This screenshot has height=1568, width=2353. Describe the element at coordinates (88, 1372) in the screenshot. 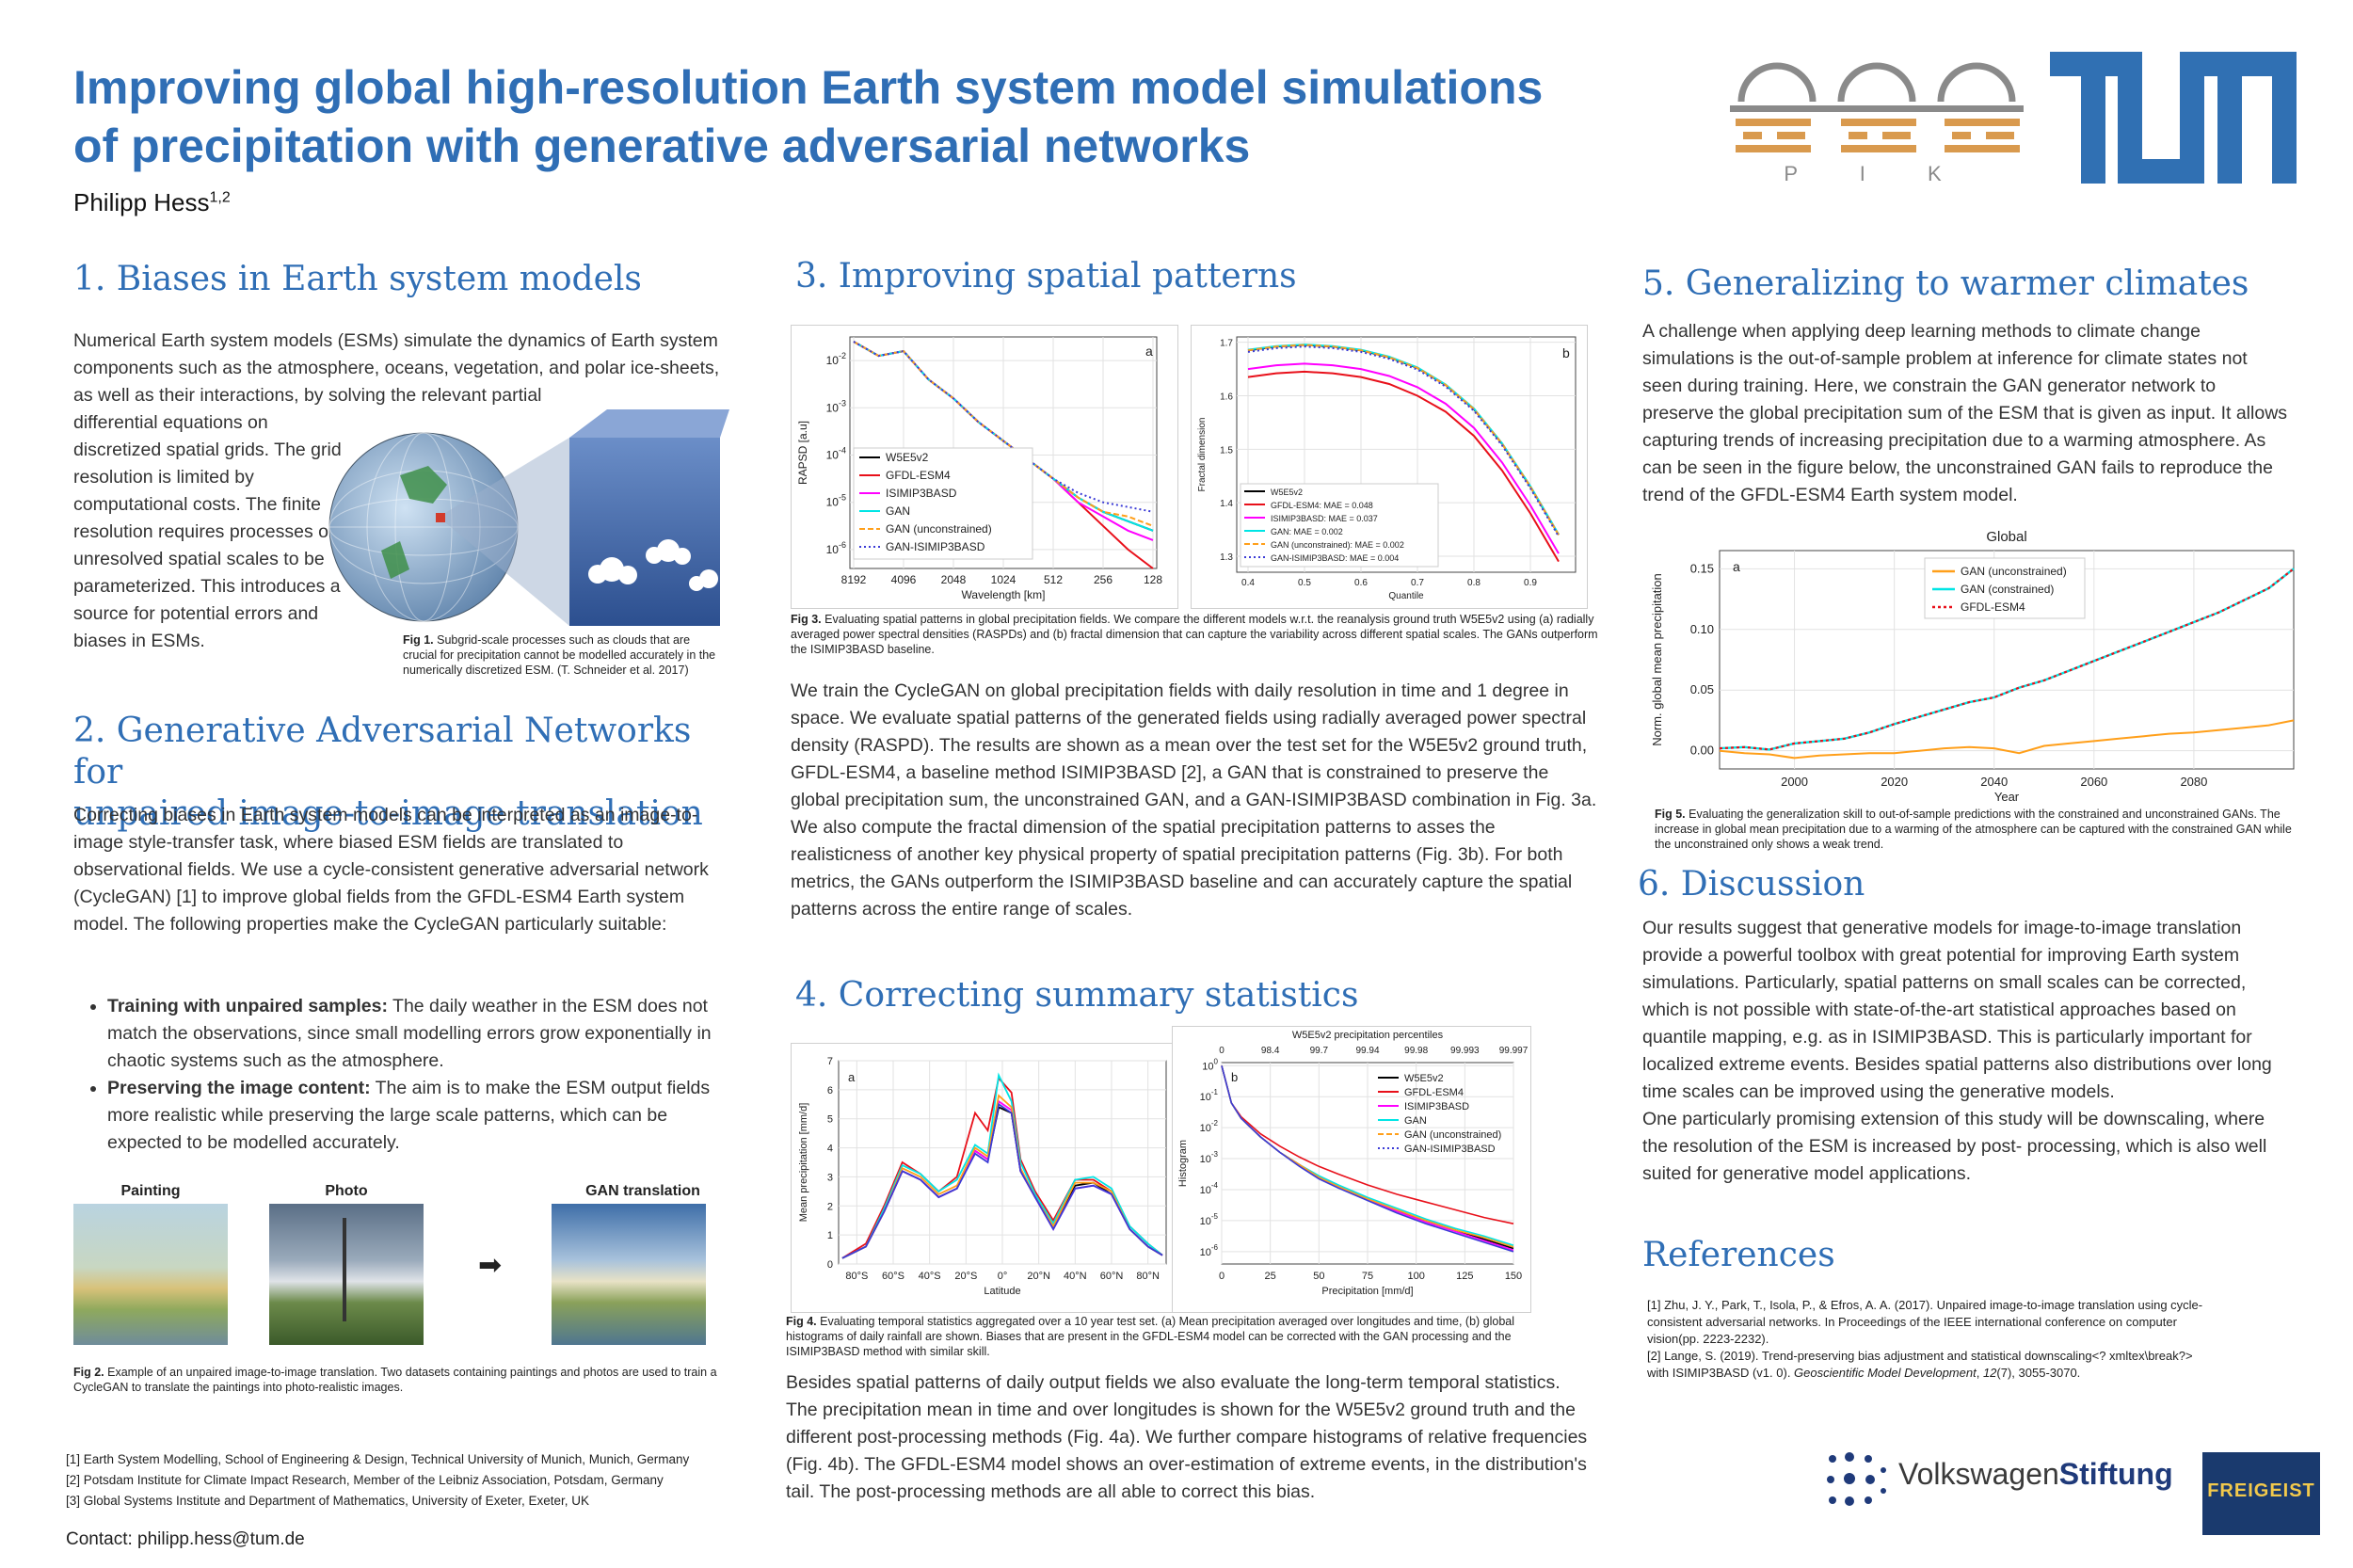

I see `fig2-label: Fig 2.` at that location.